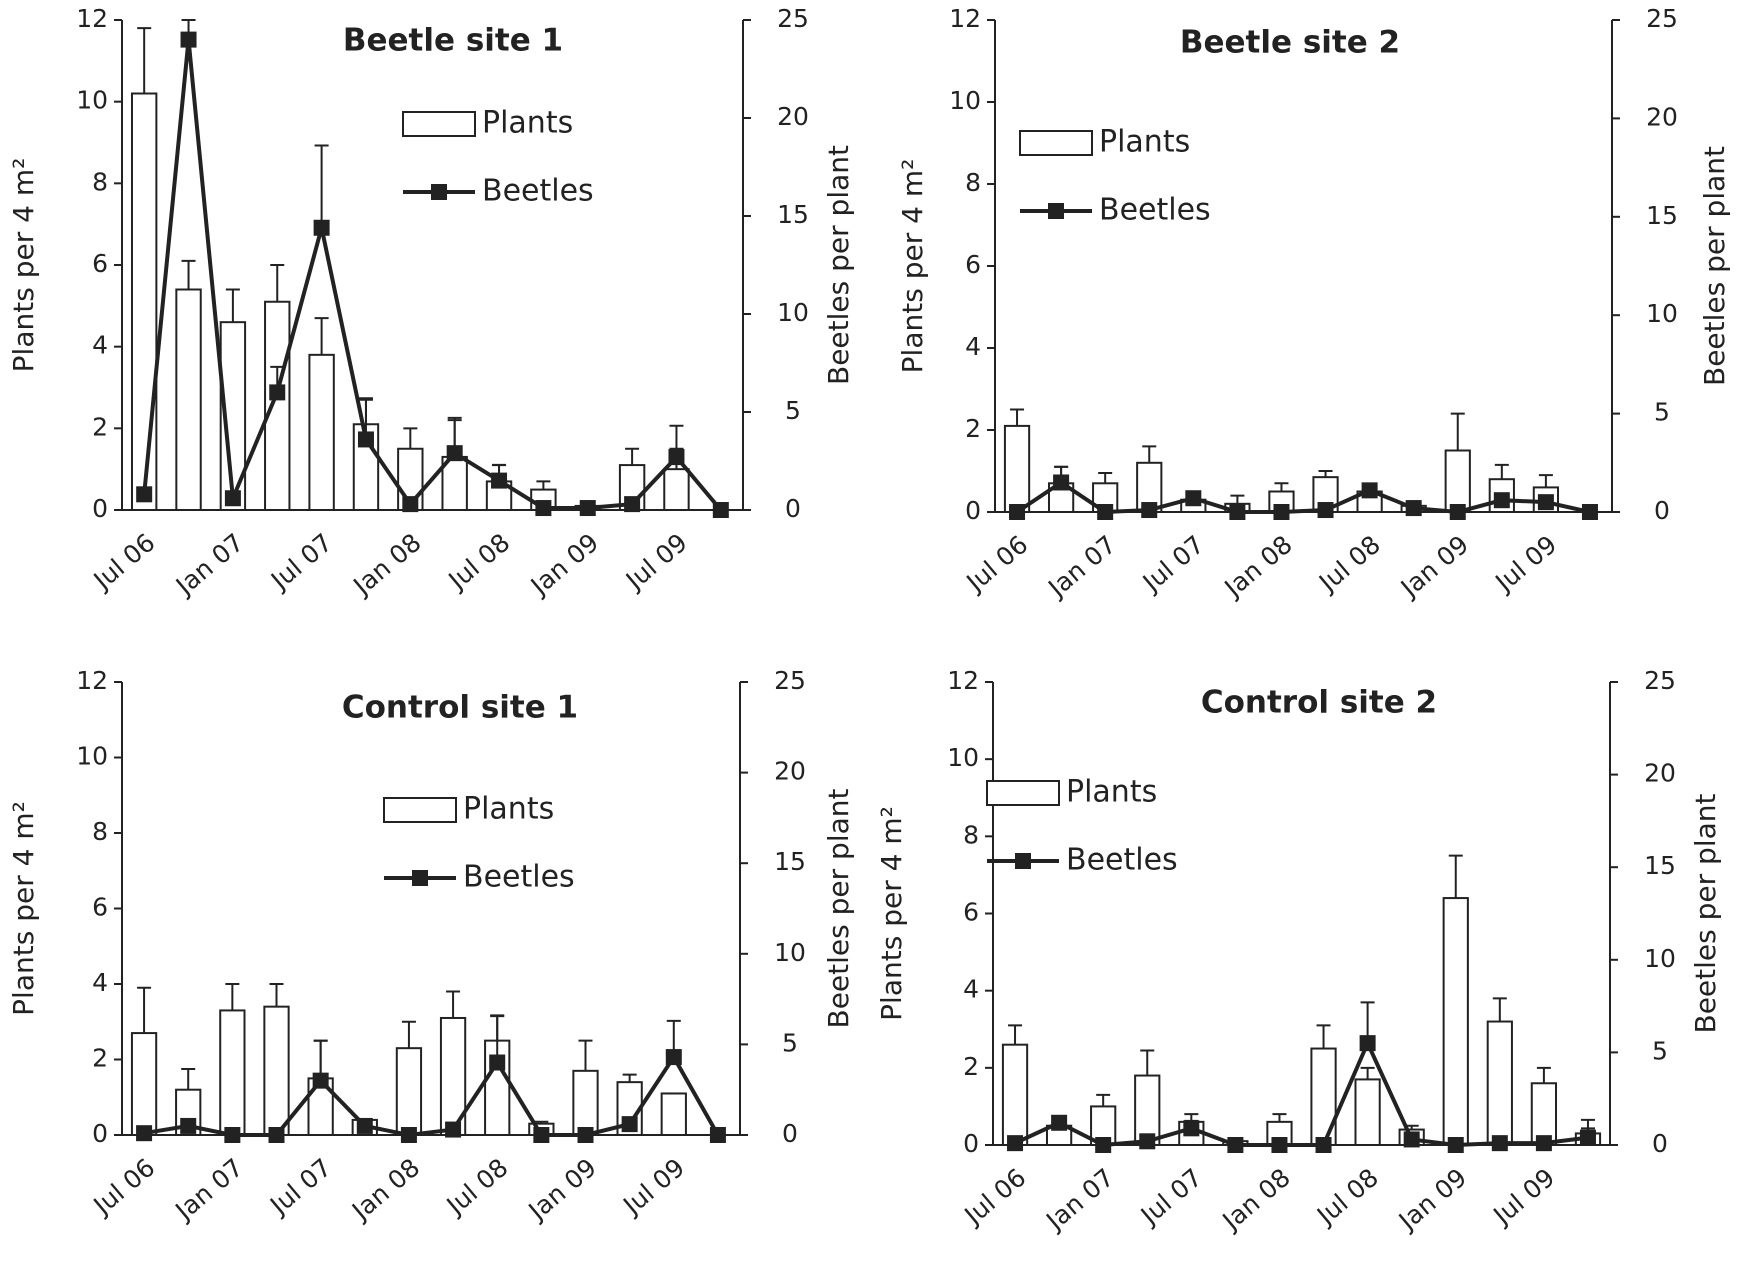 The height and width of the screenshot is (1266, 1744). Describe the element at coordinates (793, 410) in the screenshot. I see `y2-tick-label: 5` at that location.